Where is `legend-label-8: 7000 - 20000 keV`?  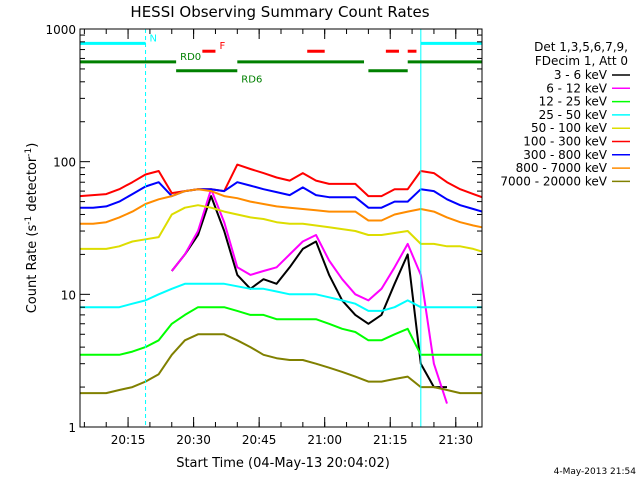
legend-label-8: 7000 - 20000 keV is located at coordinates (553, 181).